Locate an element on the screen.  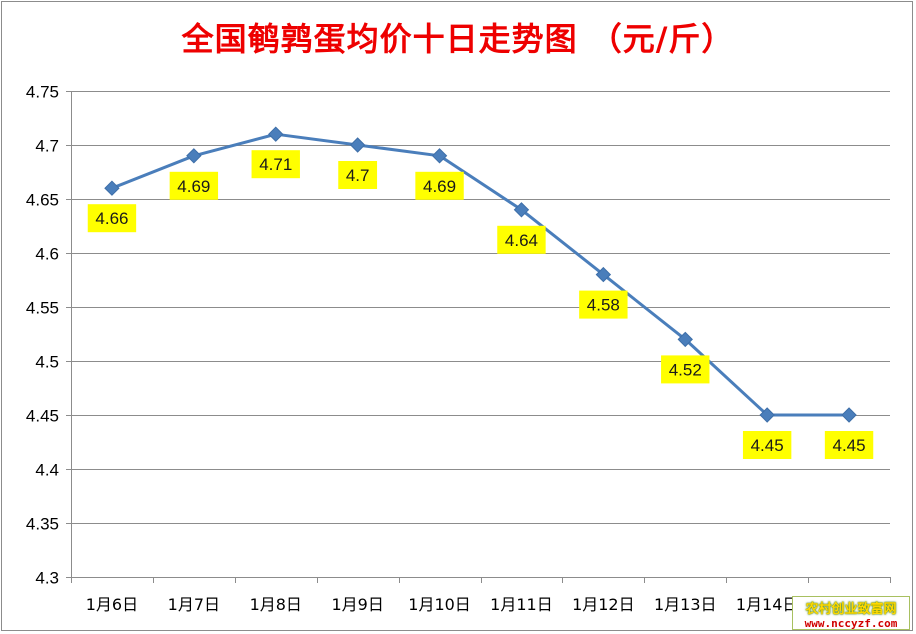
data-label-text: 4.58 is located at coordinates (603, 305).